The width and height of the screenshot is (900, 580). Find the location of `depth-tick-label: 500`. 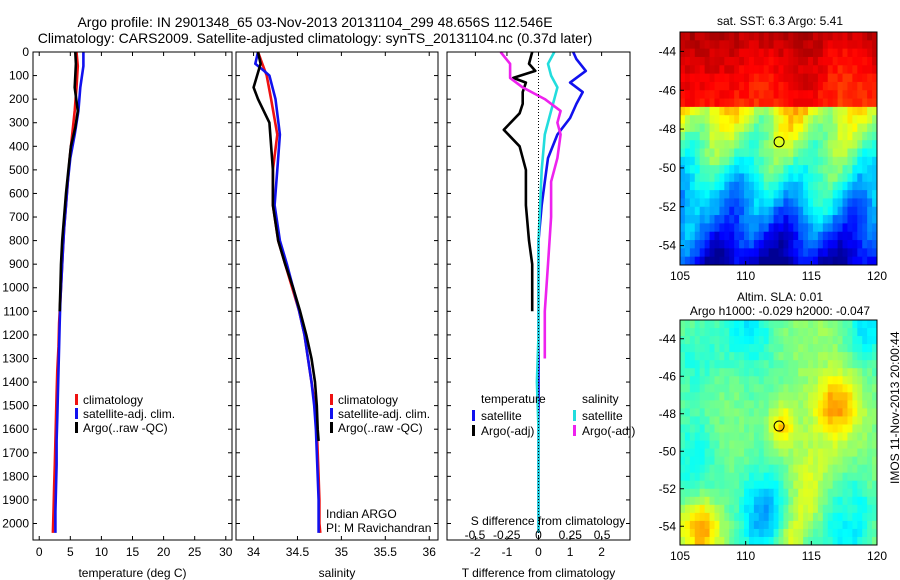

depth-tick-label: 500 is located at coordinates (19, 170).